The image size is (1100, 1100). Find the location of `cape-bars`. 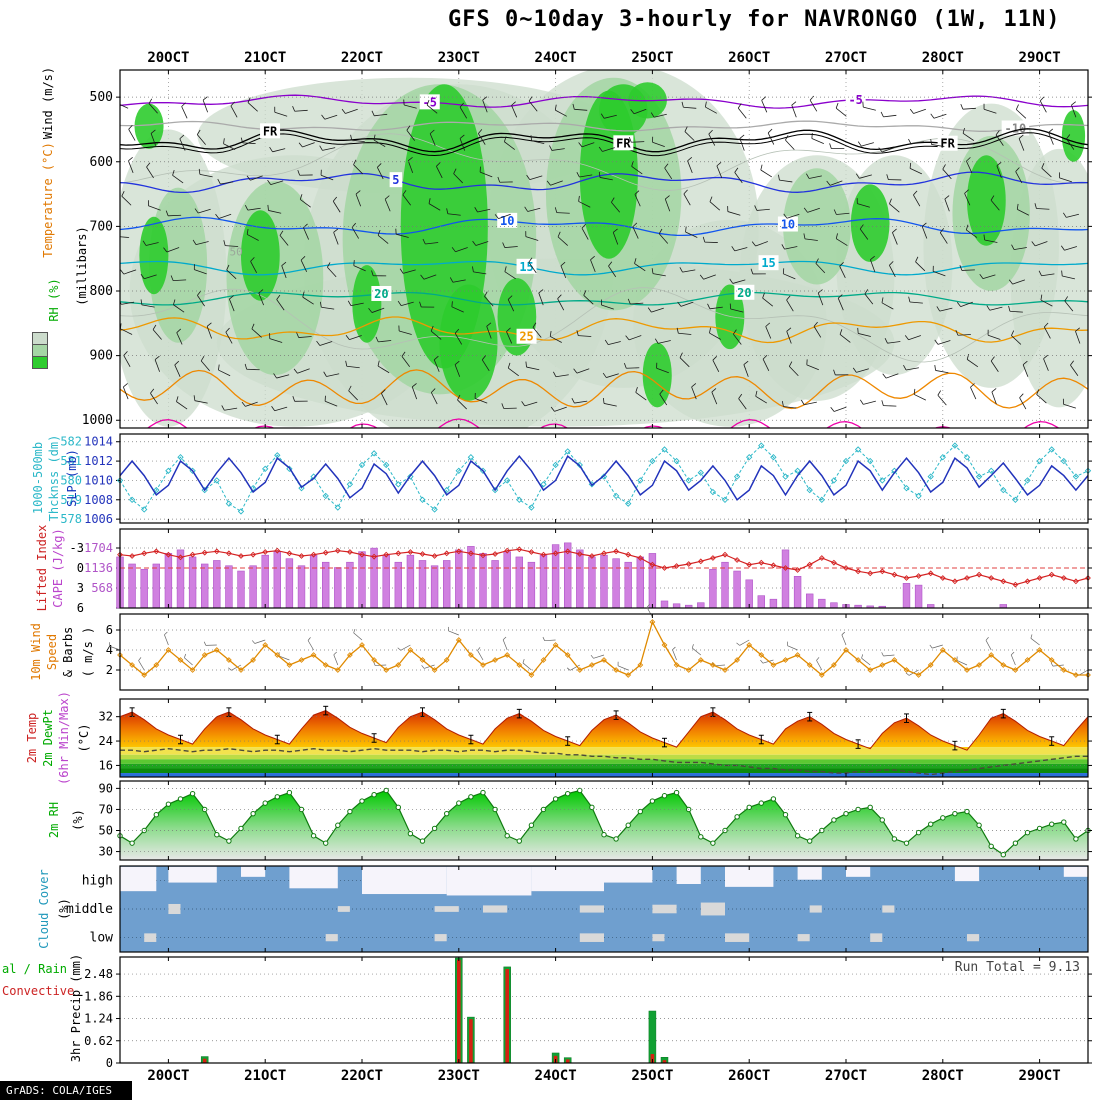

cape-bars is located at coordinates (562, 575).